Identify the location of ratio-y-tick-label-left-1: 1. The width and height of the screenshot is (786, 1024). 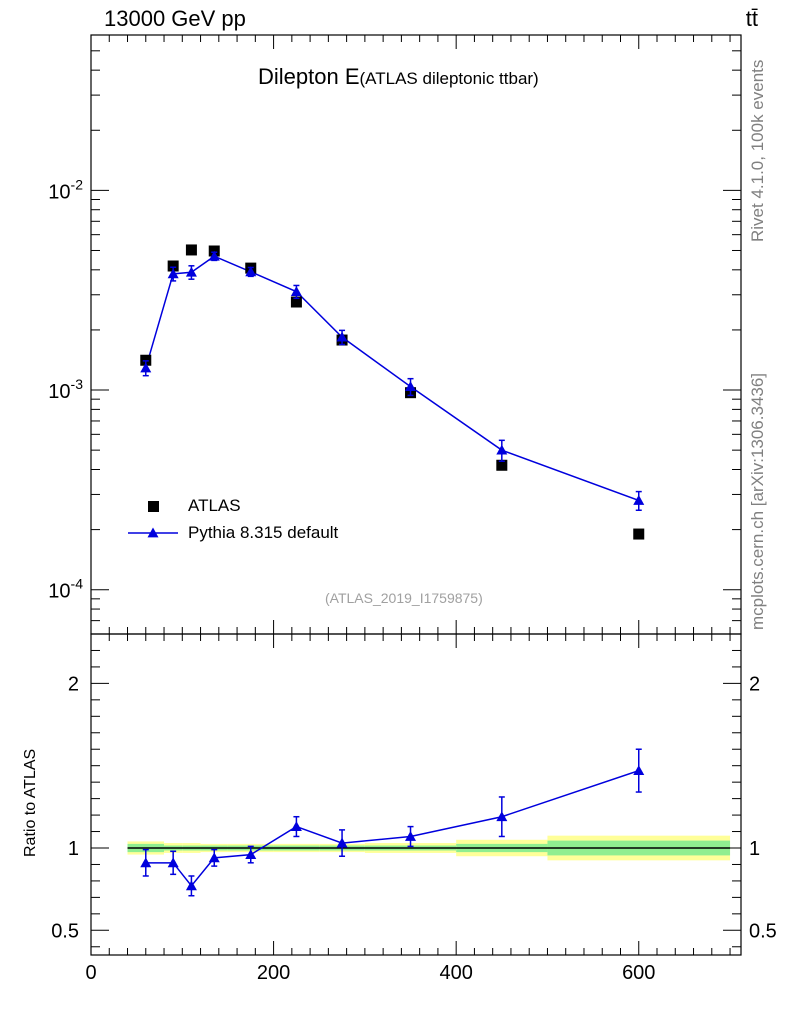
(73, 849).